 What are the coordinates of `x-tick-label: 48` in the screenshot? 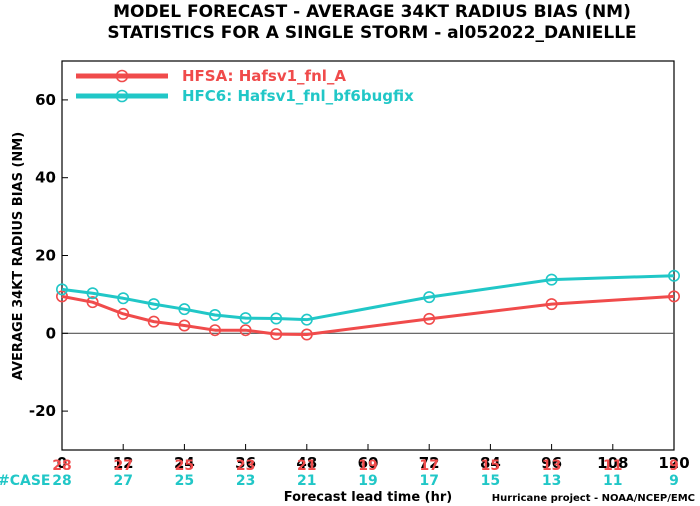 It's located at (306, 463).